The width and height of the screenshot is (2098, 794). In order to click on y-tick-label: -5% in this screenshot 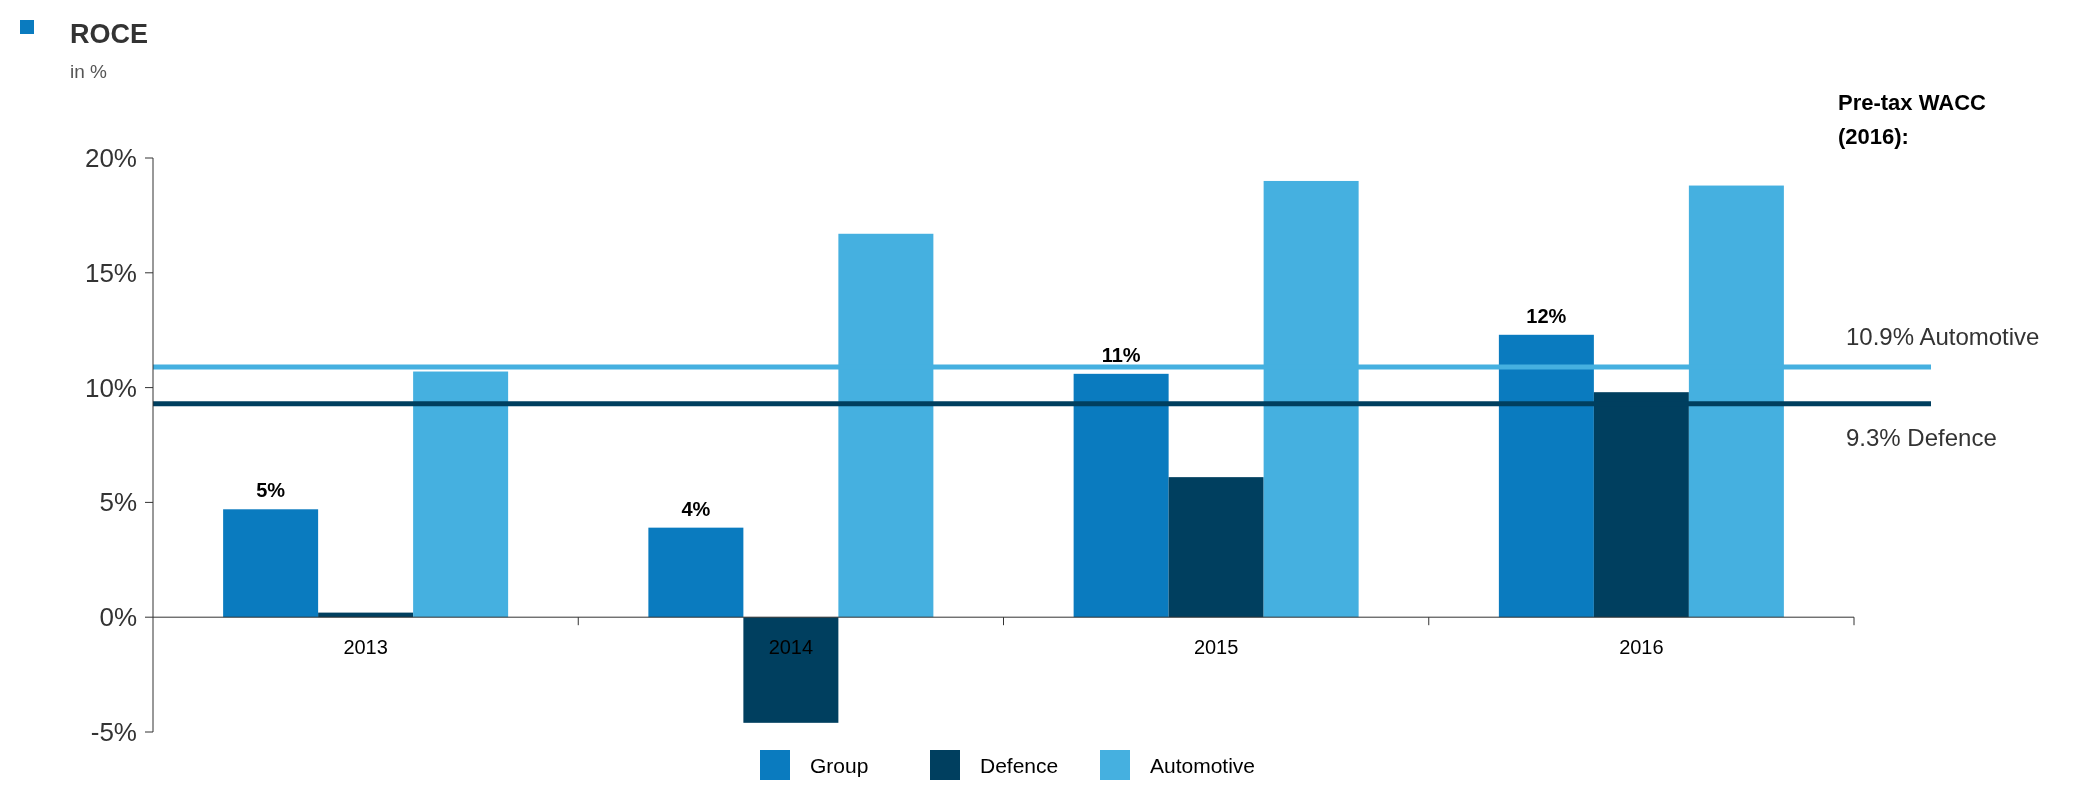, I will do `click(113, 732)`.